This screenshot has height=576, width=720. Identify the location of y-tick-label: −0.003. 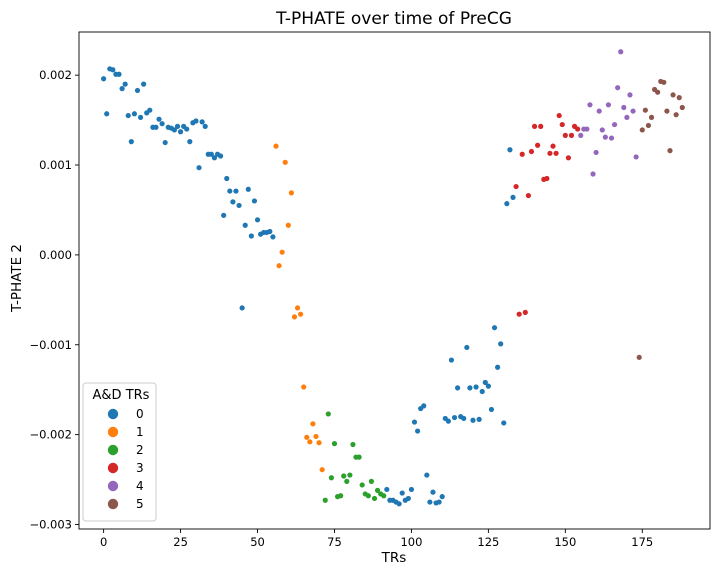
(50, 525).